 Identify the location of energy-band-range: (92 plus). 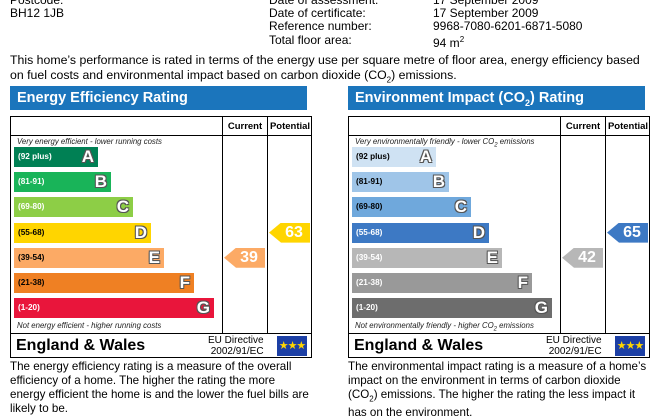
(35, 156).